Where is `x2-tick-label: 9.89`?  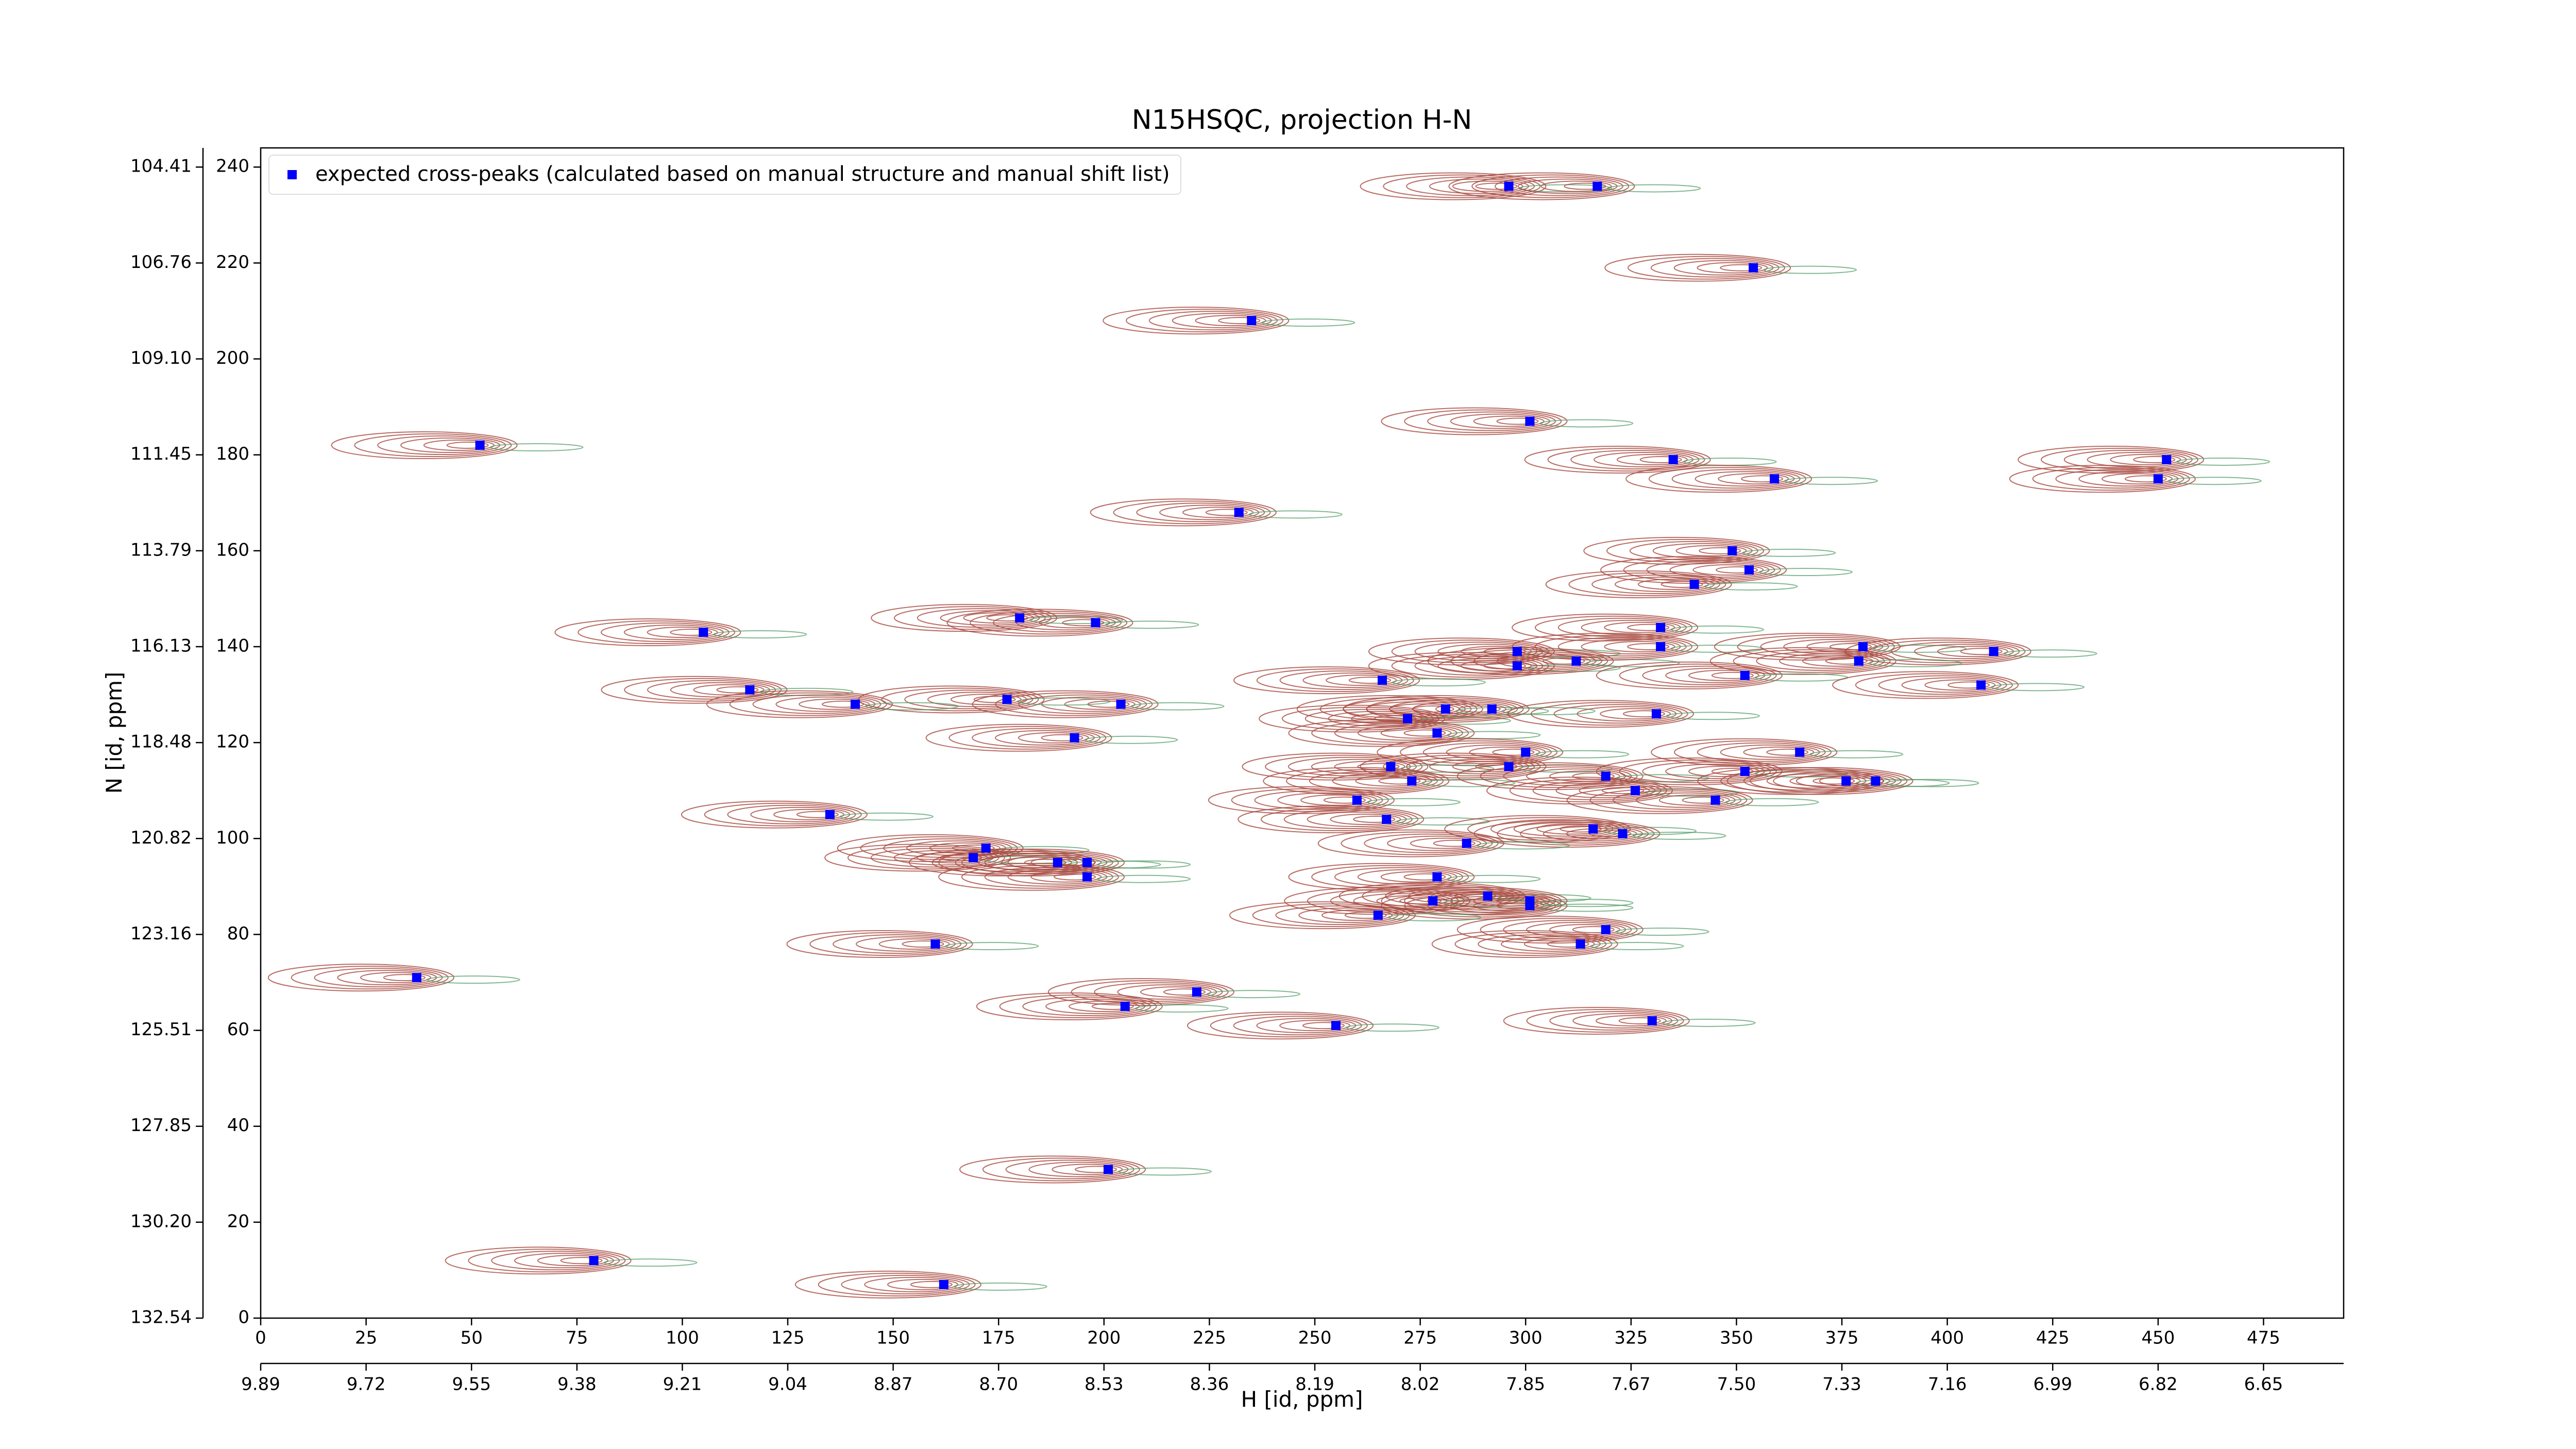 x2-tick-label: 9.89 is located at coordinates (260, 1384).